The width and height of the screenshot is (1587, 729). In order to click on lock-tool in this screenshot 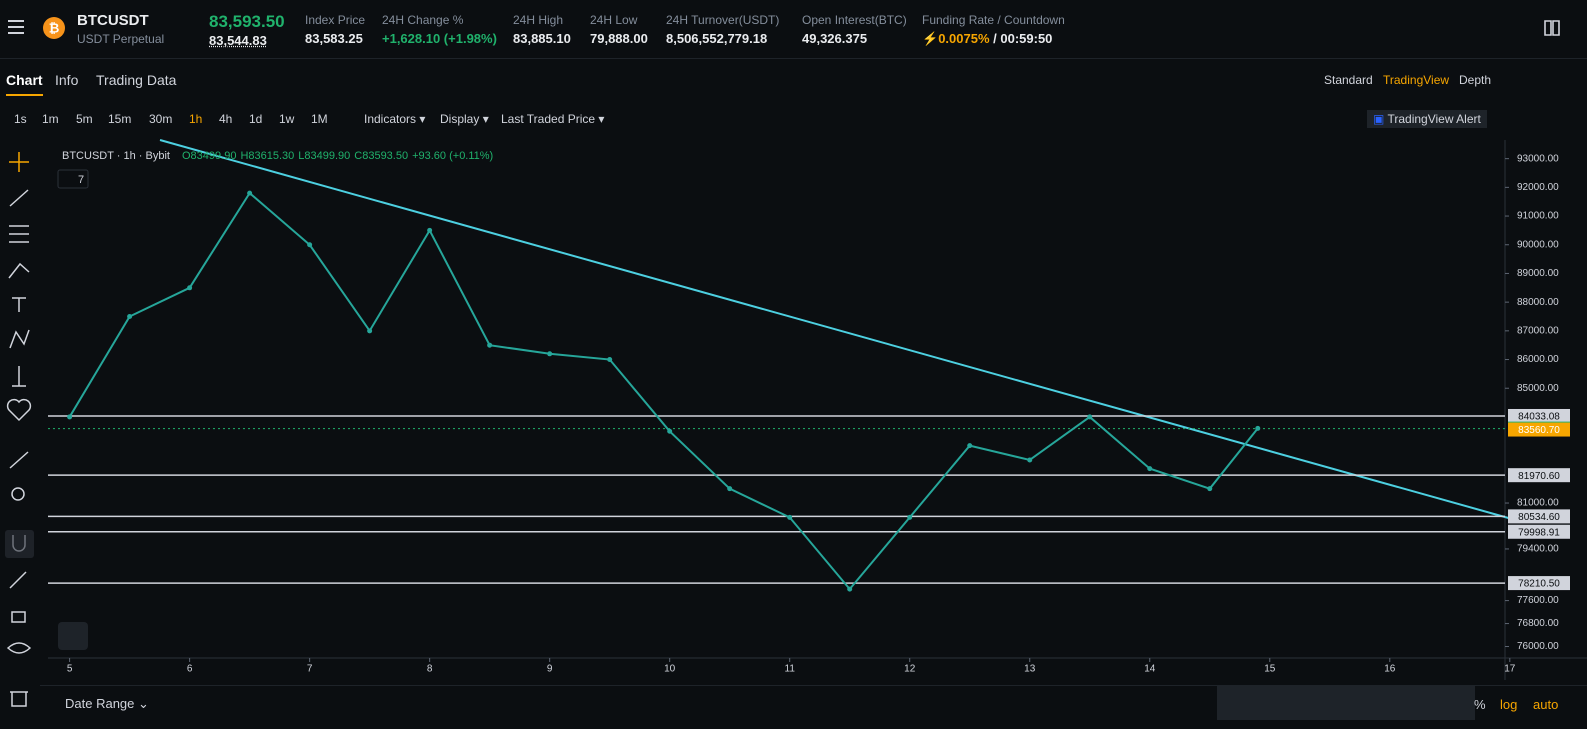, I will do `click(18, 617)`.